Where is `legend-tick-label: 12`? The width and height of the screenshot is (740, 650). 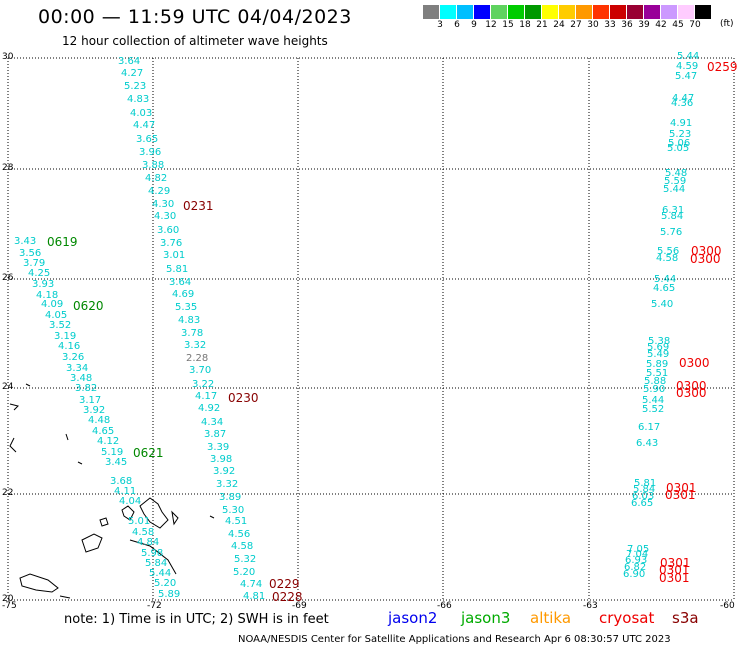 legend-tick-label: 12 is located at coordinates (491, 25).